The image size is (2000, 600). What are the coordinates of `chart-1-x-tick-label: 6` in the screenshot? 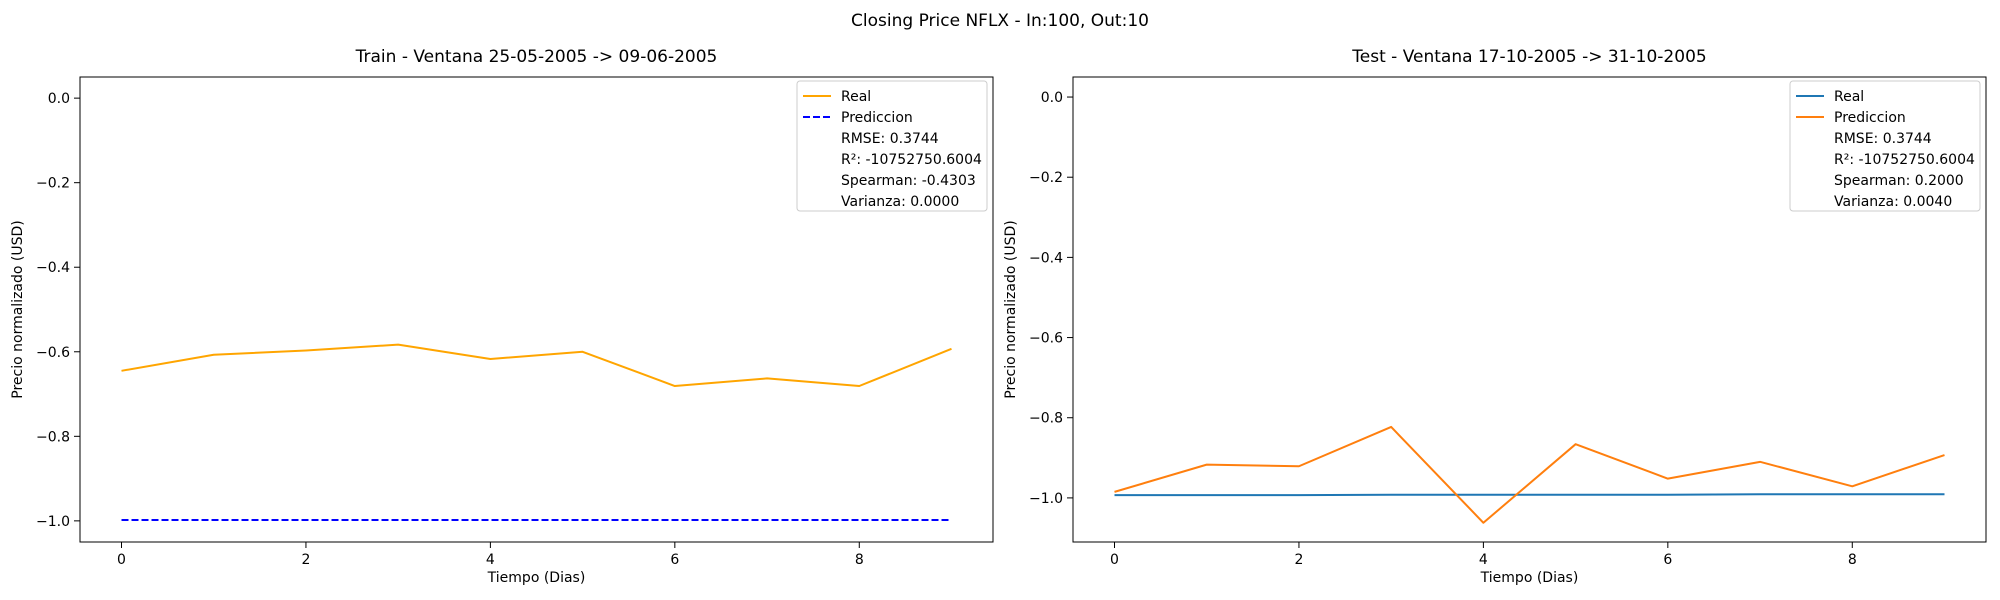 It's located at (1667, 560).